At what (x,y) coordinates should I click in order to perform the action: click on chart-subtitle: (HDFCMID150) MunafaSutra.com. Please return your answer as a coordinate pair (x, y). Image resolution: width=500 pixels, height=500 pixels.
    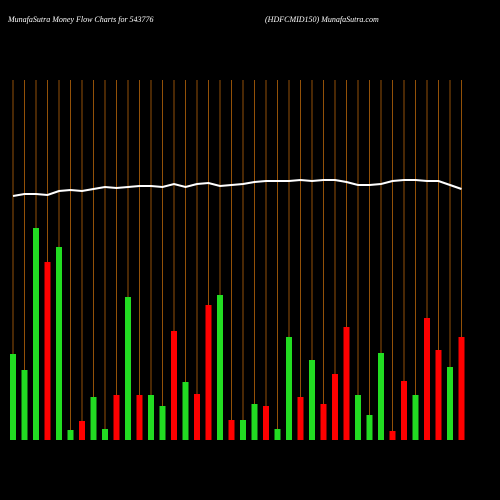
    Looking at the image, I should click on (322, 19).